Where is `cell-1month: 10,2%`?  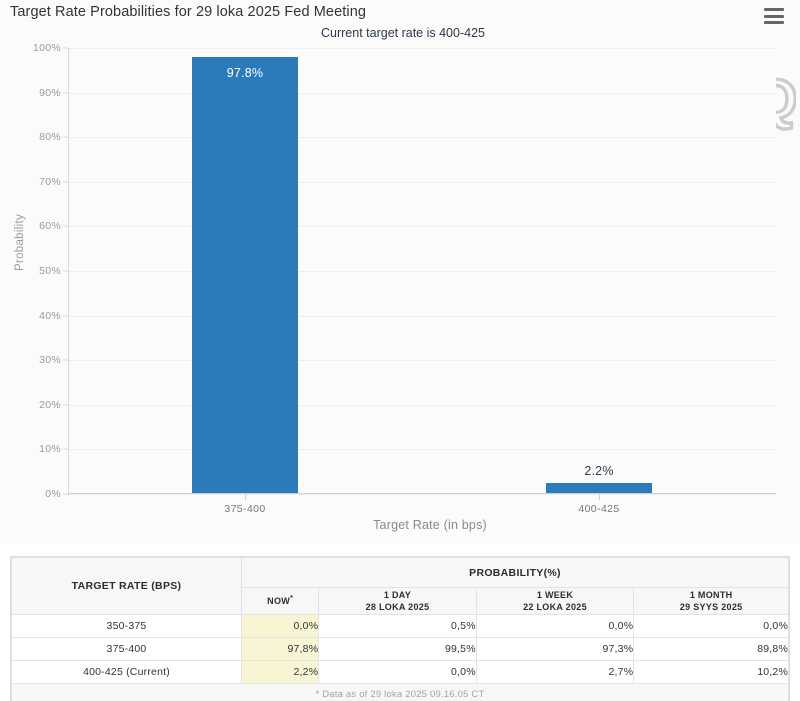 cell-1month: 10,2% is located at coordinates (711, 672).